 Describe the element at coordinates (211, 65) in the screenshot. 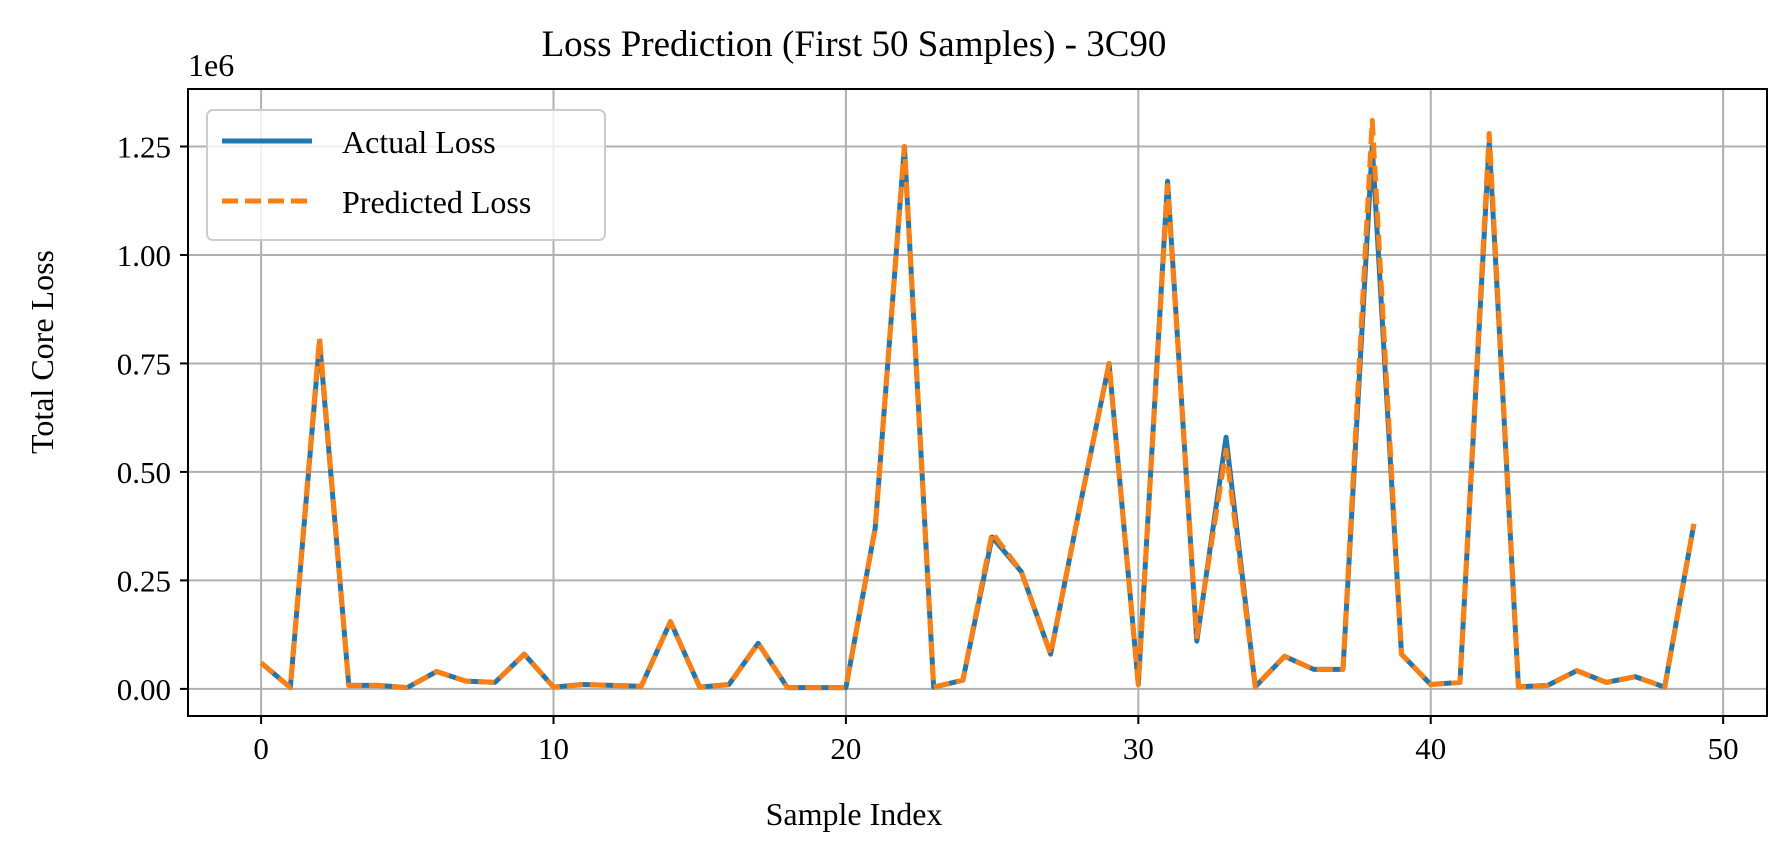

I see `y-axis-offset-label: 1e6` at that location.